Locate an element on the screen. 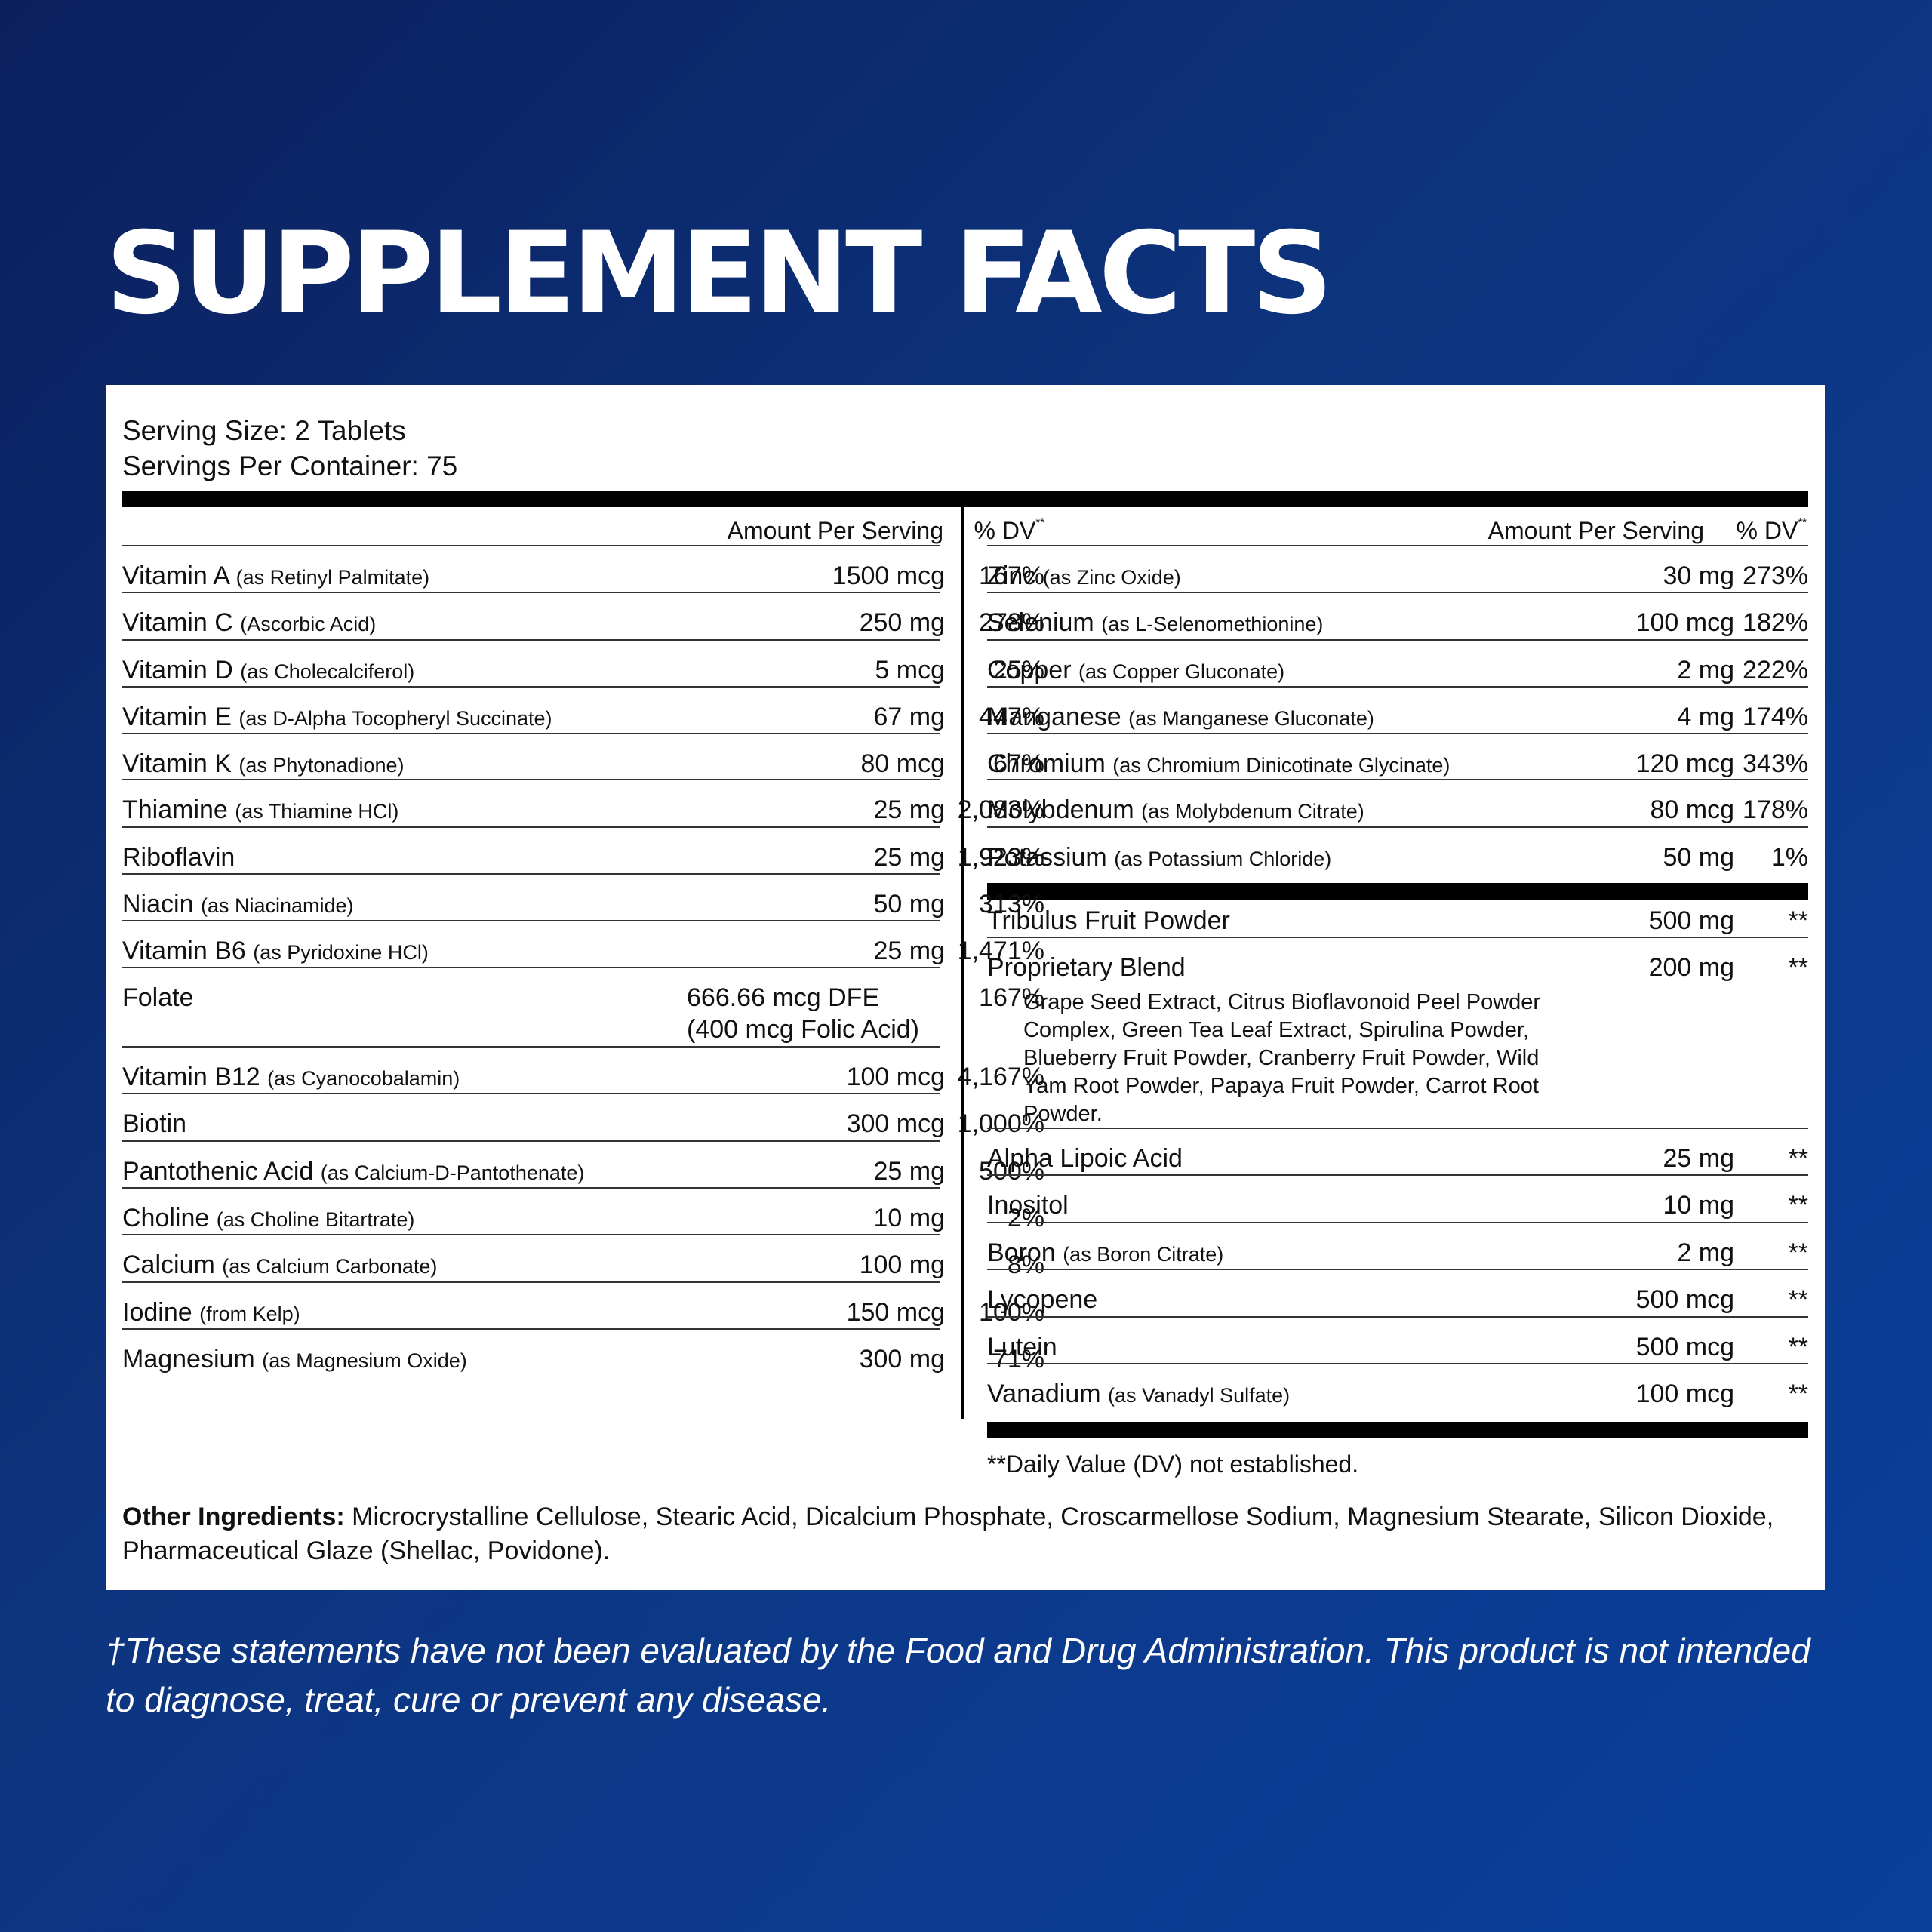 The image size is (1932, 1932). amount-per-serving: 500 mcg is located at coordinates (1685, 1299).